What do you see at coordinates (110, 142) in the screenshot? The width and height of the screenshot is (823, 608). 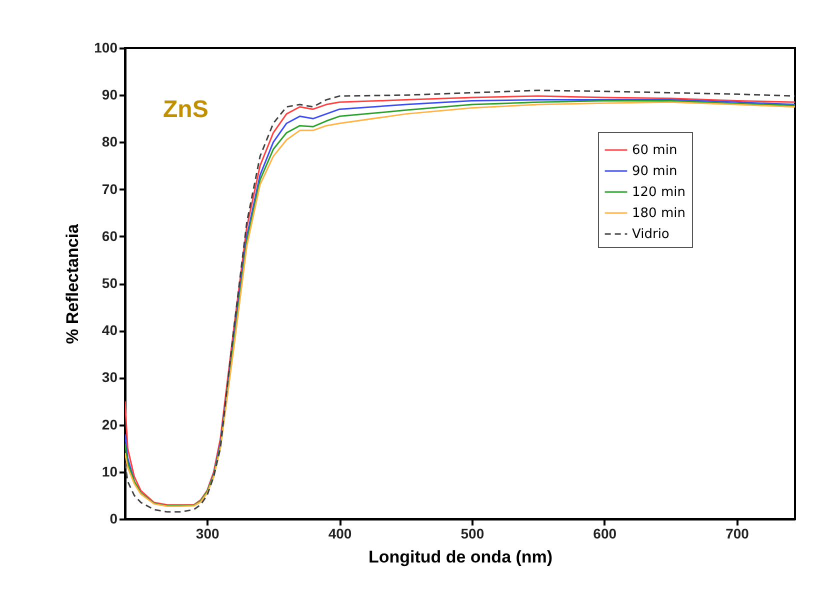 I see `y-tick-label: 80` at bounding box center [110, 142].